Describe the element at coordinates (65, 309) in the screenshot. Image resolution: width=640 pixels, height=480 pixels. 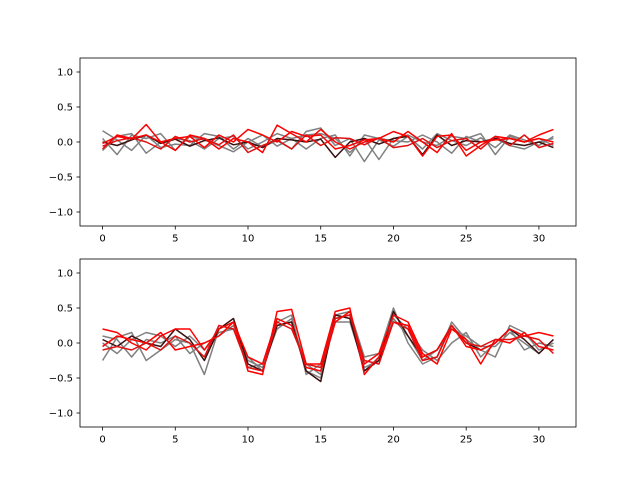
I see `ytick-label-bottom-3: 0.5` at that location.